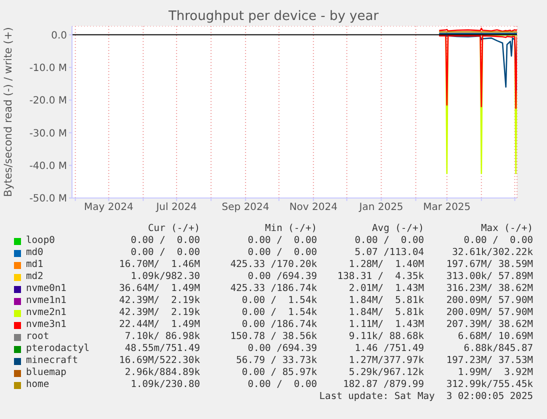  Describe the element at coordinates (109, 208) in the screenshot. I see `x-tick-label: May 2024` at that location.